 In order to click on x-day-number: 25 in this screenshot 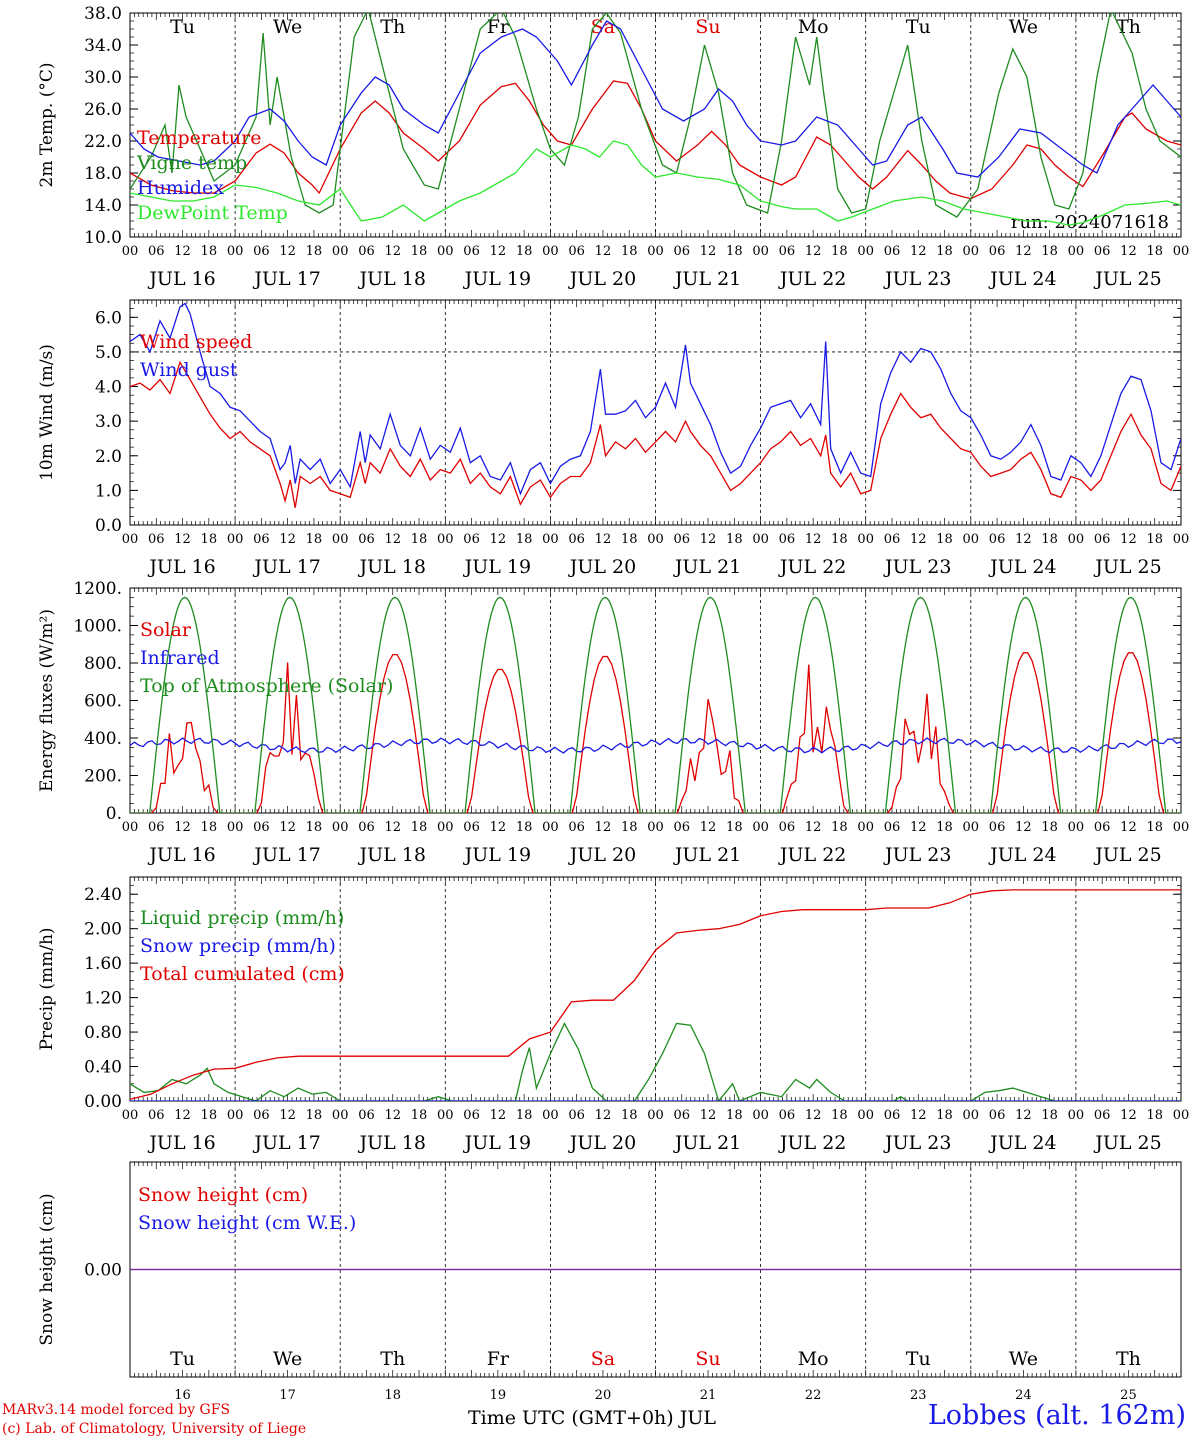, I will do `click(1128, 1395)`.